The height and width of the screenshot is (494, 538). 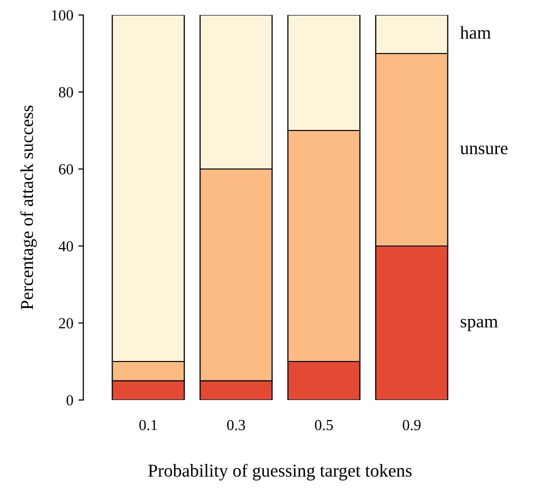 What do you see at coordinates (280, 472) in the screenshot?
I see `x-axis-title: Probability of guessing target tokens` at bounding box center [280, 472].